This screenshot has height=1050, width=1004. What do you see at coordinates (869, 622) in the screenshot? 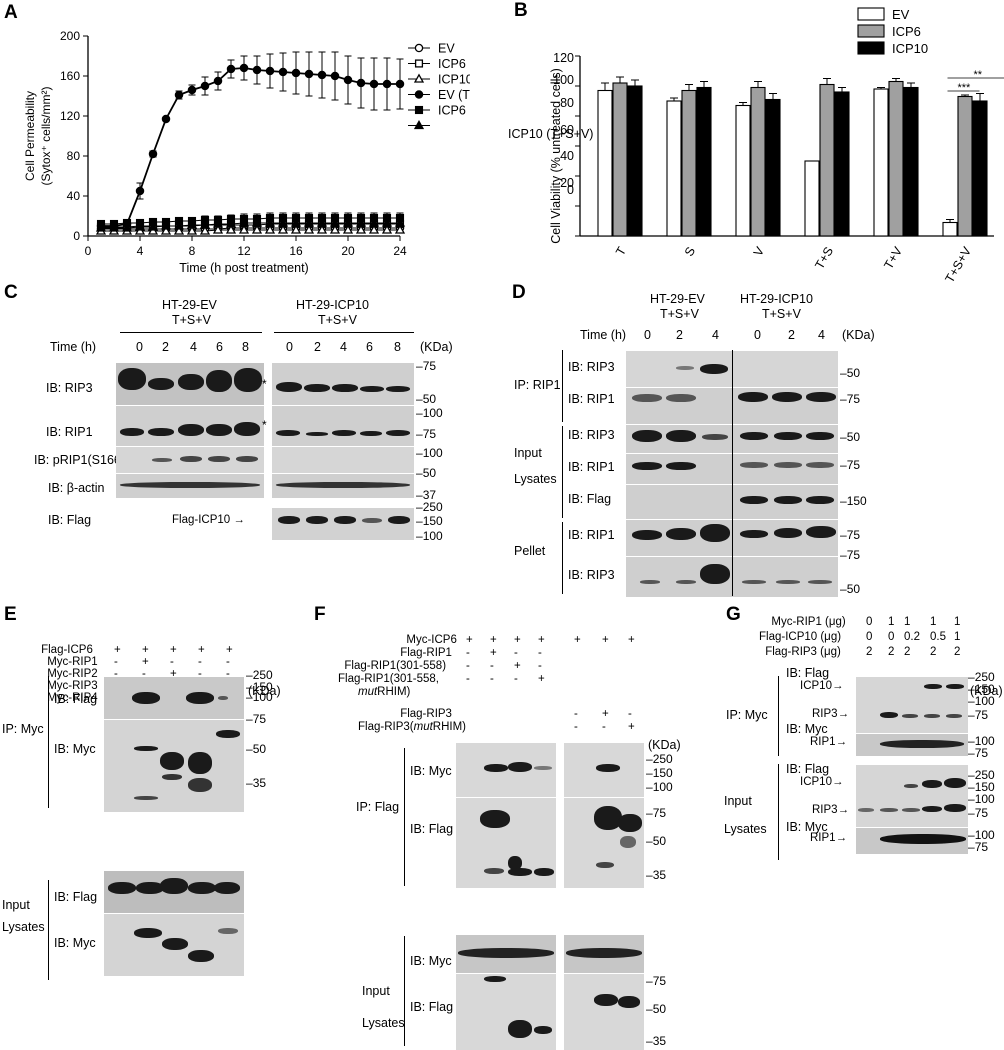
I see `g-cond-value: 0` at bounding box center [869, 622].